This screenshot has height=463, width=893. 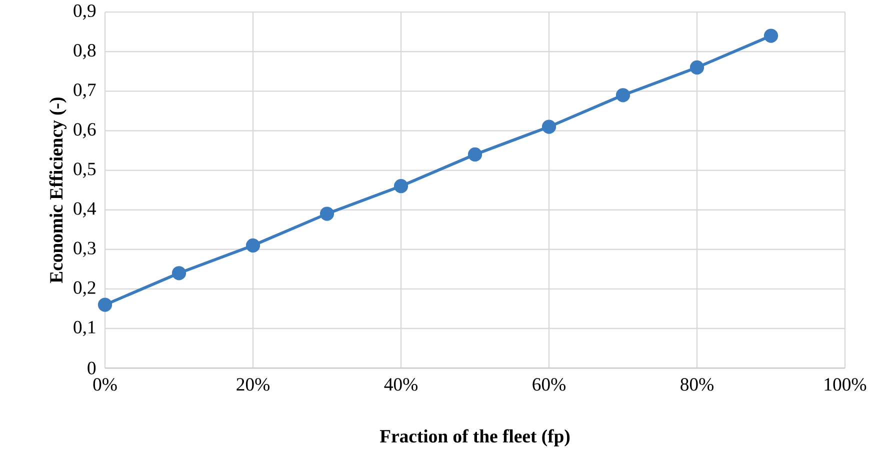 What do you see at coordinates (85, 130) in the screenshot?
I see `y-tick-label: 0,6` at bounding box center [85, 130].